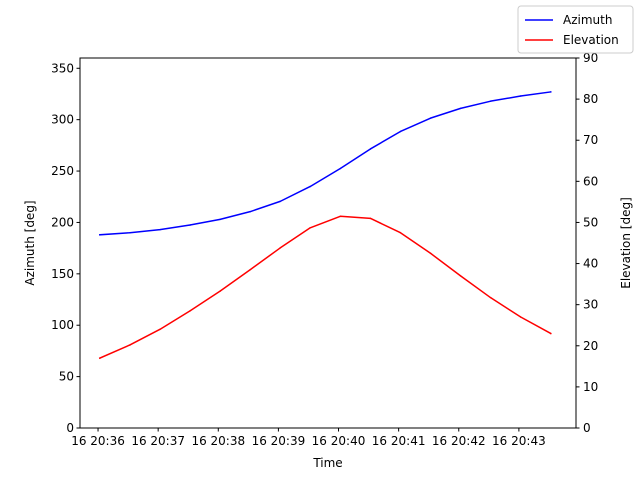  I want to click on x-tick-label: 16 20:38, so click(218, 441).